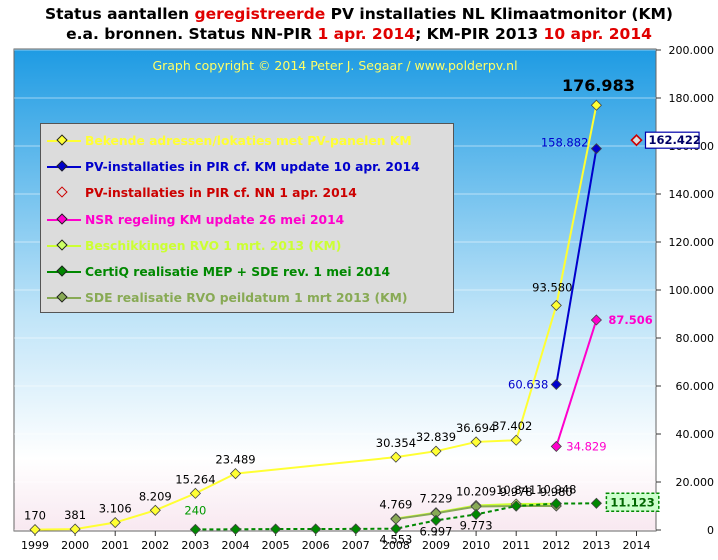 This screenshot has width=718, height=560. I want to click on y-tick-label: 100.000, so click(692, 290).